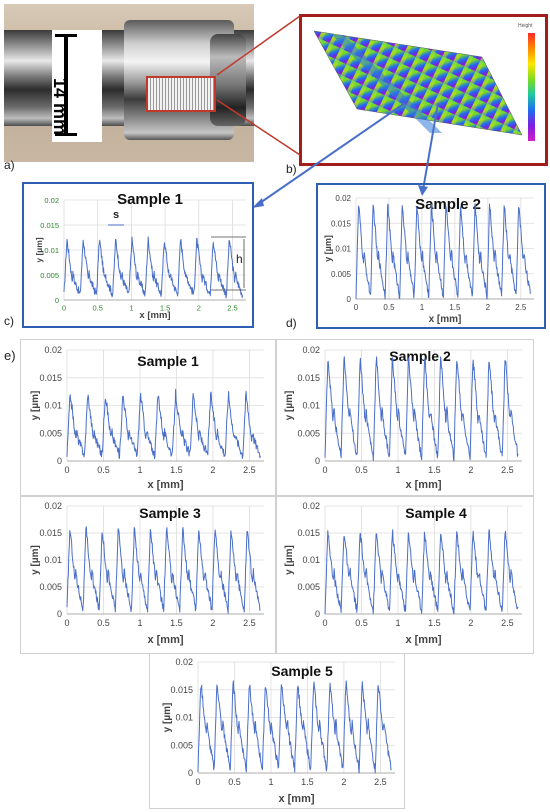 The image size is (550, 812). Describe the element at coordinates (35, 560) in the screenshot. I see `e3-ylabel: y [µm]` at that location.